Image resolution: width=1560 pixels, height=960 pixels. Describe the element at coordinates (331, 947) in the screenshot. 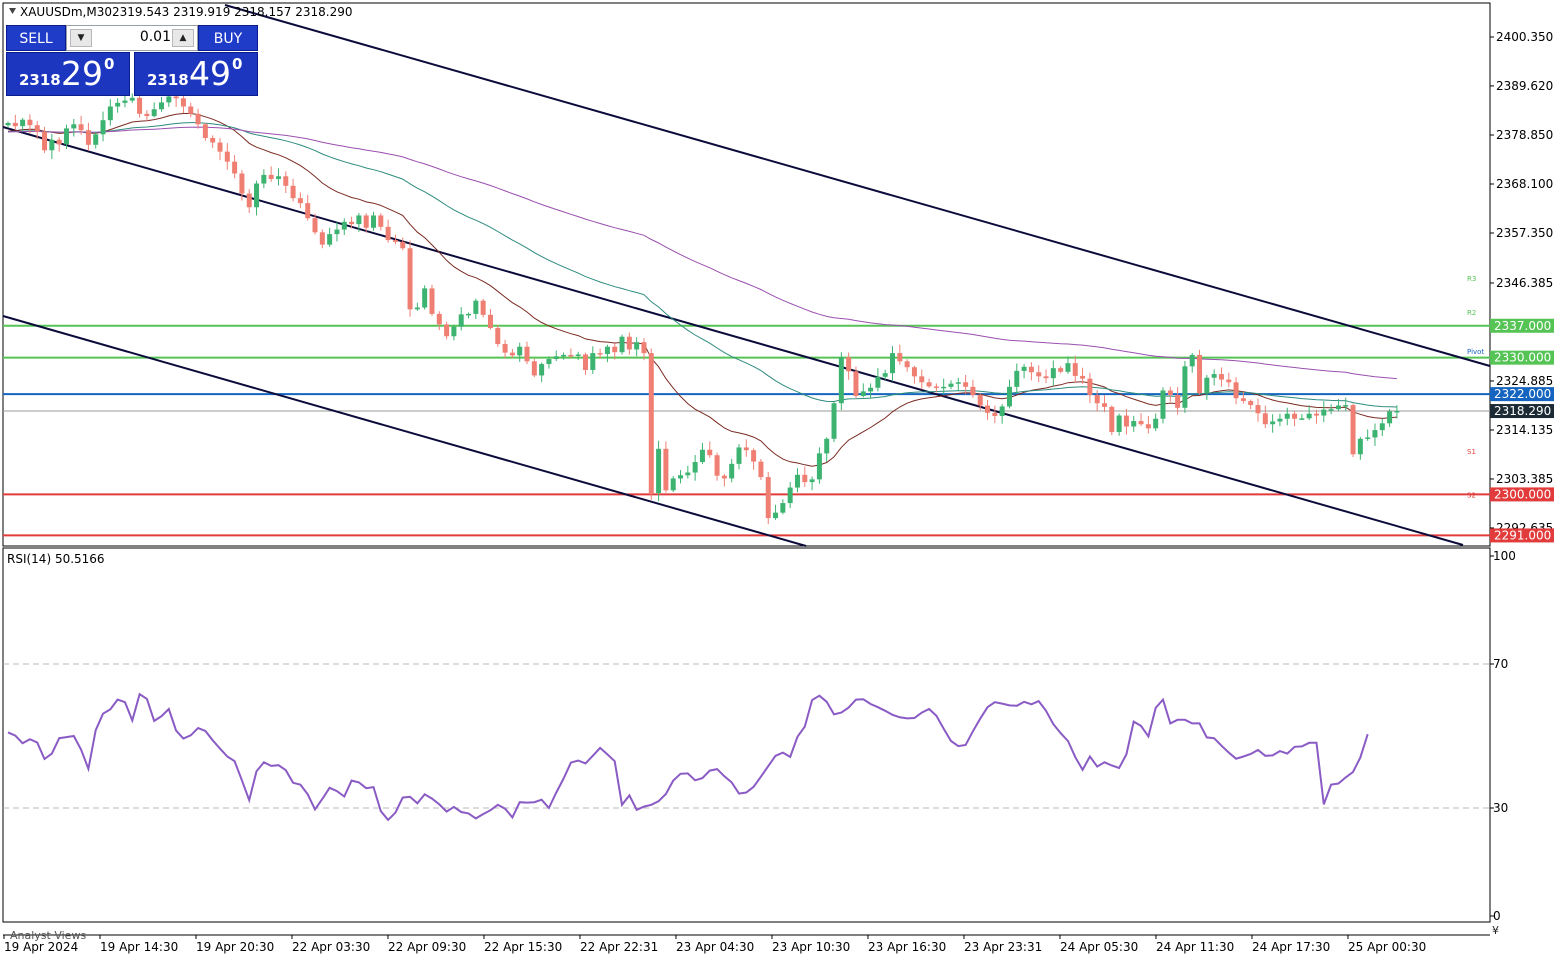

I see `time-label: 22 Apr 03:30` at that location.